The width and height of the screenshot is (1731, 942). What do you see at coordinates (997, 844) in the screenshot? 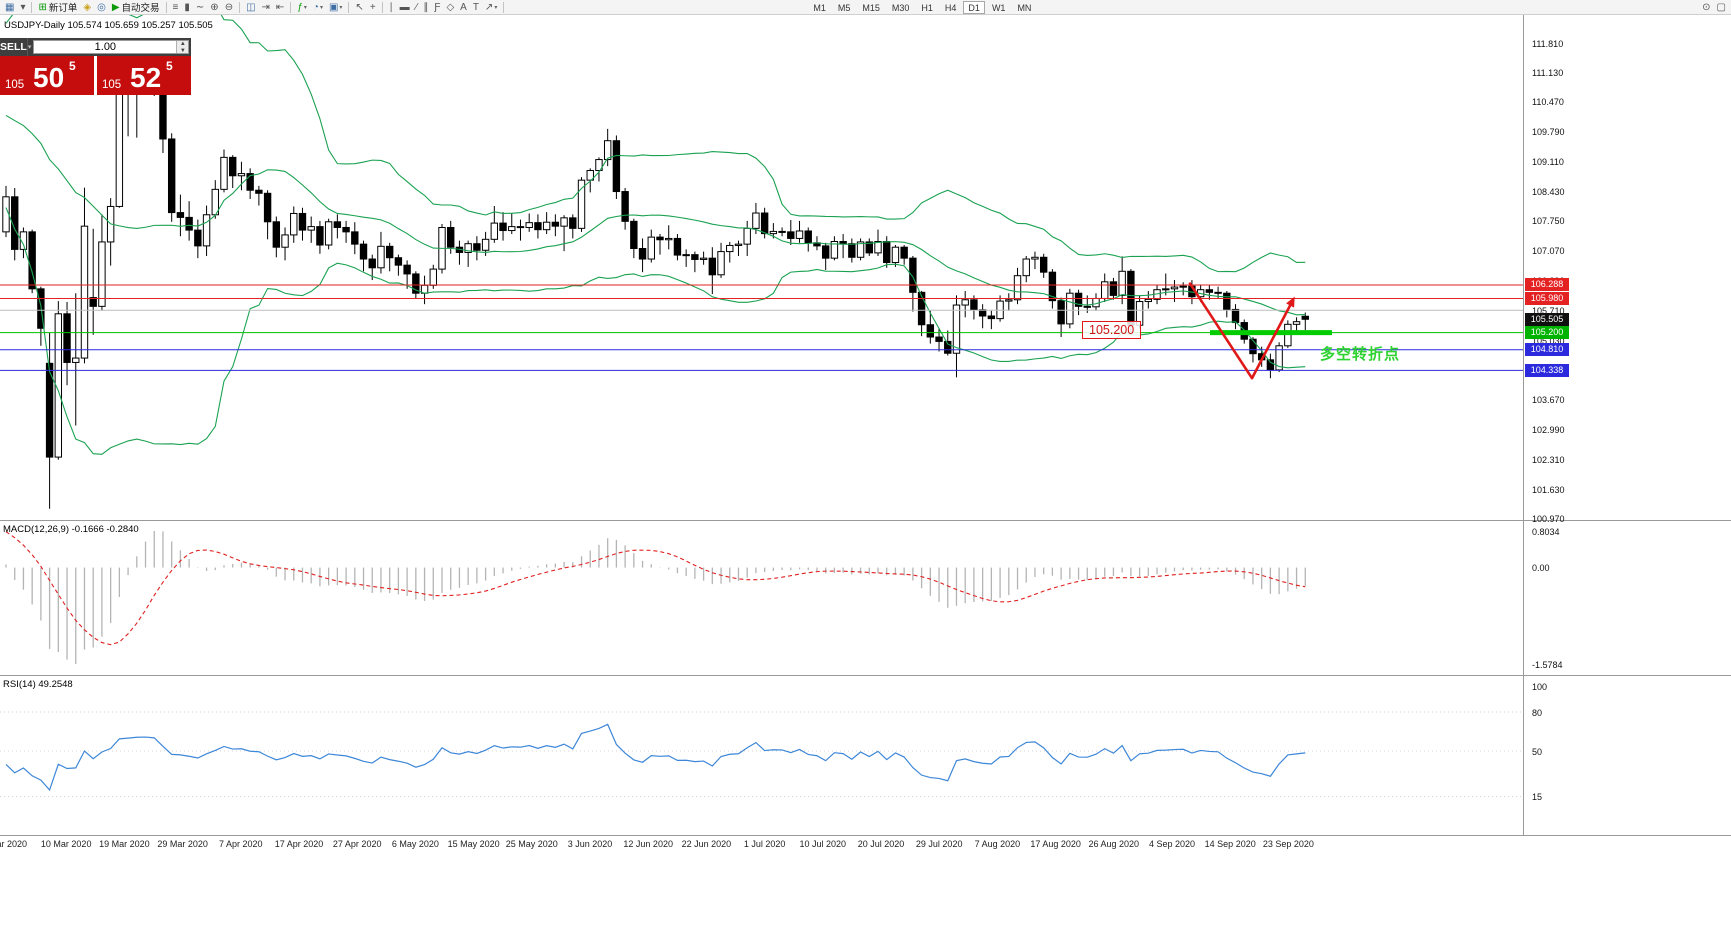
I see `time-axis-label: 7 Aug 2020` at bounding box center [997, 844].